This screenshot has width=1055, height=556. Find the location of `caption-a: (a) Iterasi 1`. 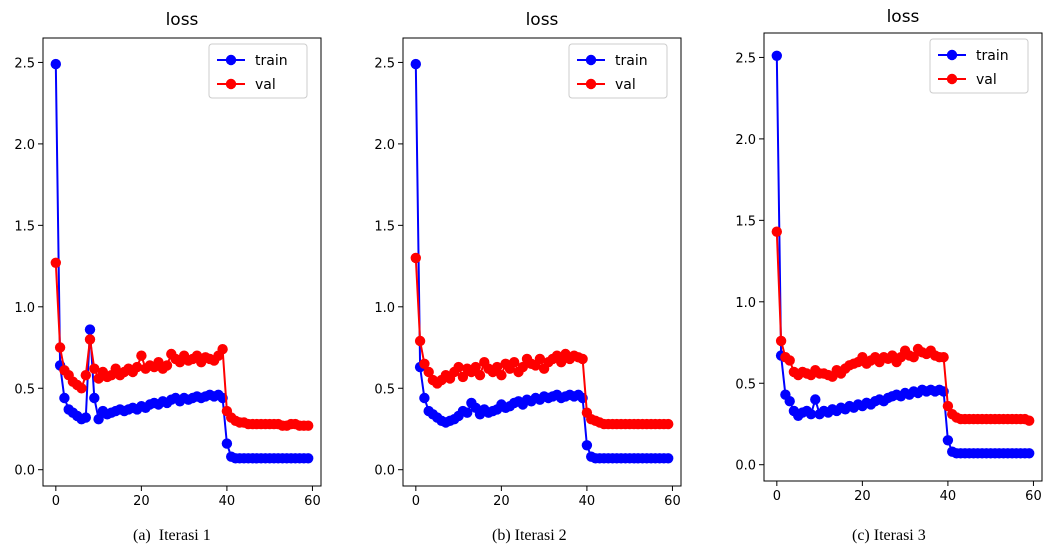

caption-a: (a) Iterasi 1 is located at coordinates (172, 535).